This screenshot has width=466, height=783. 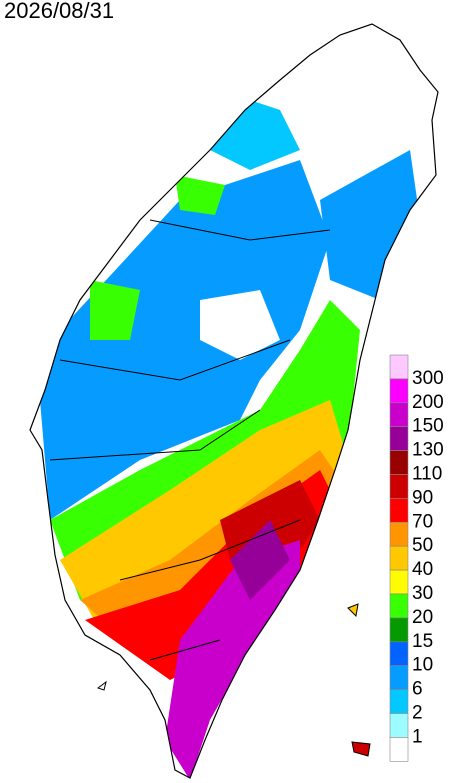 What do you see at coordinates (422, 641) in the screenshot?
I see `legend-label: 15` at bounding box center [422, 641].